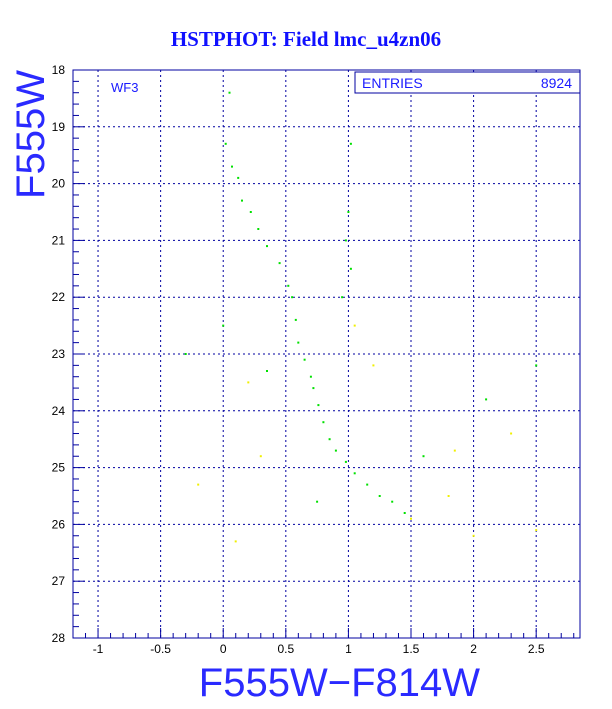  What do you see at coordinates (59, 70) in the screenshot?
I see `y-tick-label: 18` at bounding box center [59, 70].